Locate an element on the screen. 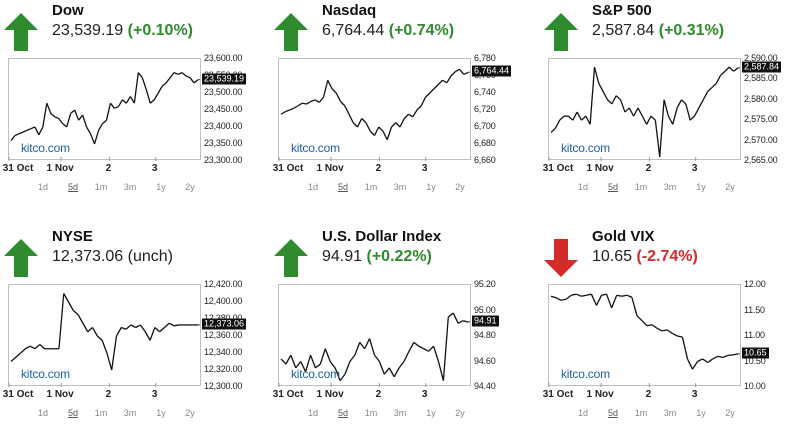 Image resolution: width=800 pixels, height=424 pixels. range-selector: 1d 5d 1m 3m 1y 2y is located at coordinates (118, 415).